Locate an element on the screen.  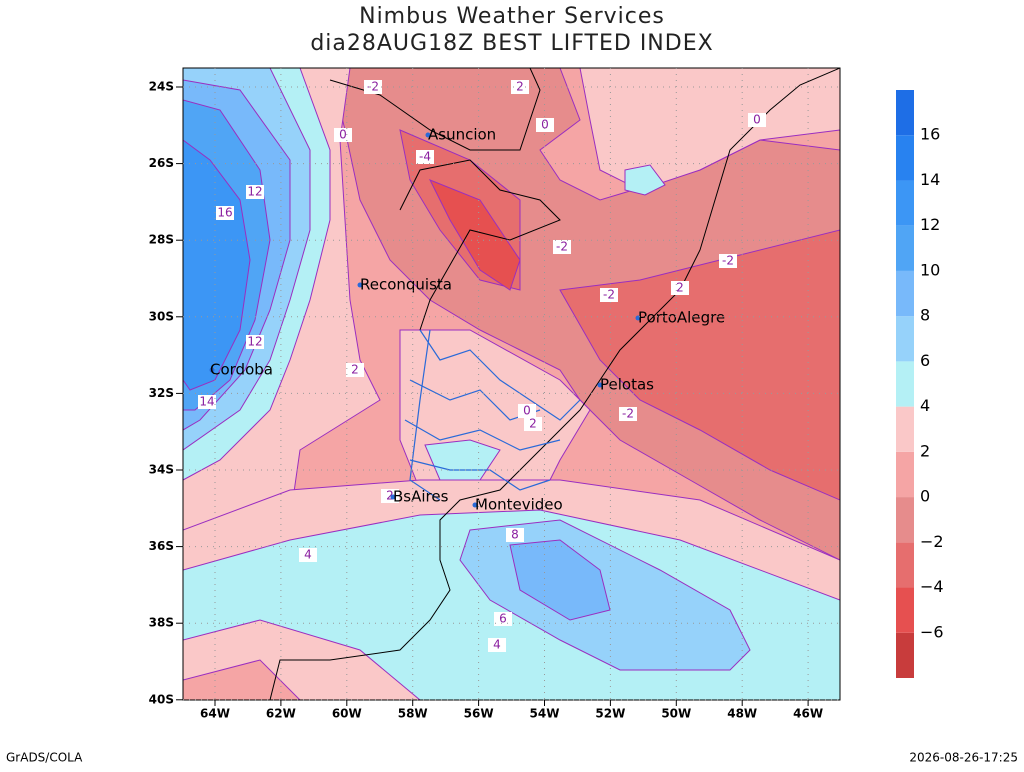
subtitle: dia28AUG18Z BEST LIFTED INDEX is located at coordinates (511, 43).